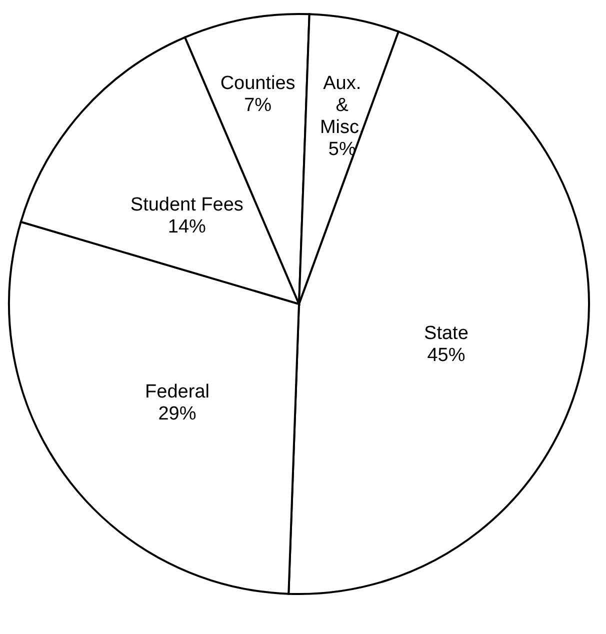 This screenshot has width=606, height=634. What do you see at coordinates (258, 105) in the screenshot?
I see `data-label: 7%` at bounding box center [258, 105].